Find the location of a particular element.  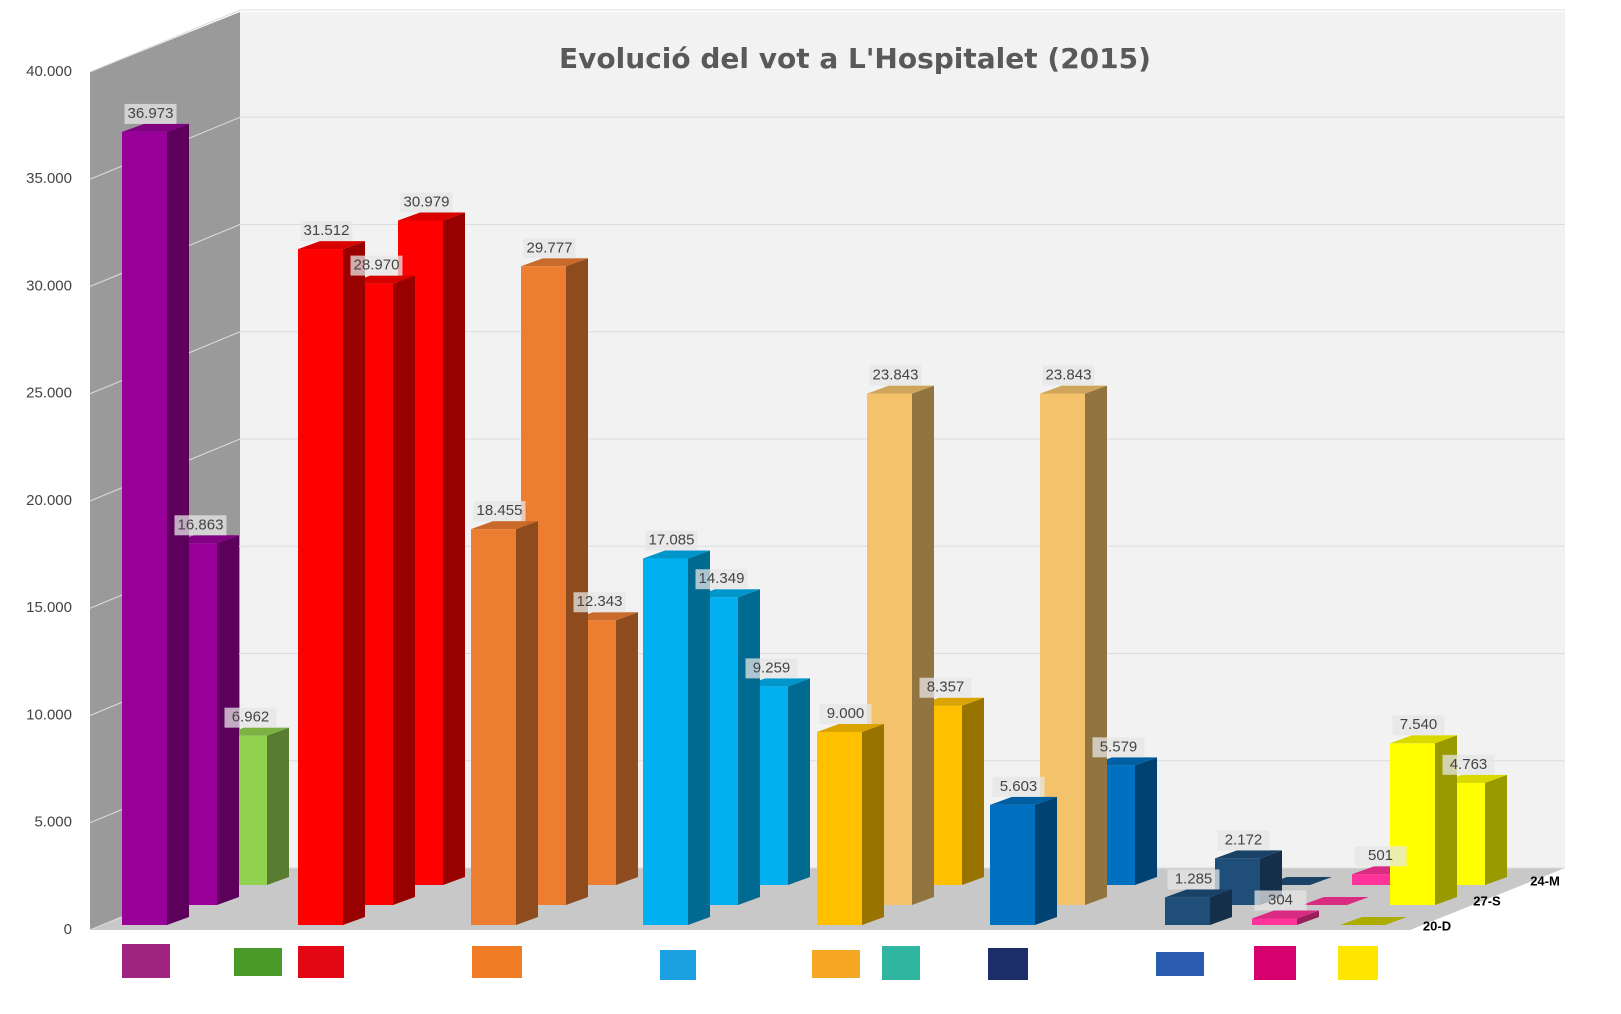

y-tick-label: 20.000 is located at coordinates (49, 500).